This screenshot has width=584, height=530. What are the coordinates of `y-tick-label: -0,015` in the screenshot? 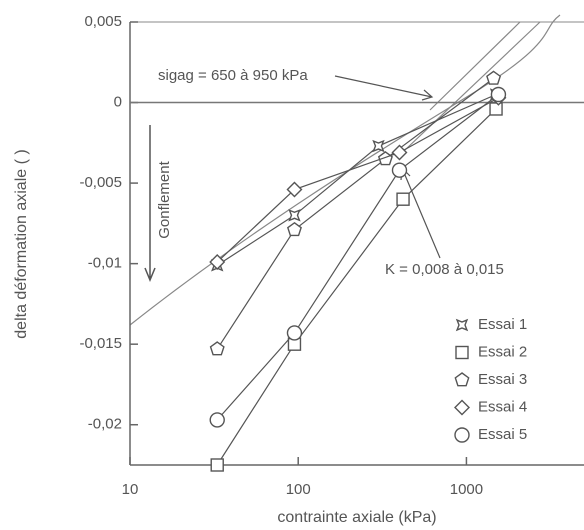 It's located at (100, 343).